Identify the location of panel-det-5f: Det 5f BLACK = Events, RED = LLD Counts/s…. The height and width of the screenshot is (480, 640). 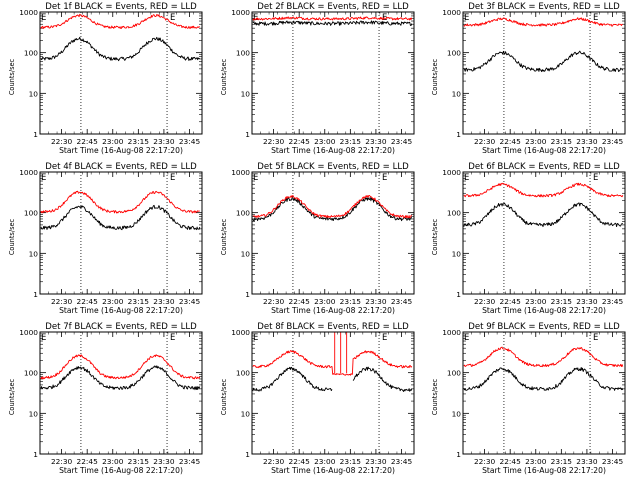
(317, 238).